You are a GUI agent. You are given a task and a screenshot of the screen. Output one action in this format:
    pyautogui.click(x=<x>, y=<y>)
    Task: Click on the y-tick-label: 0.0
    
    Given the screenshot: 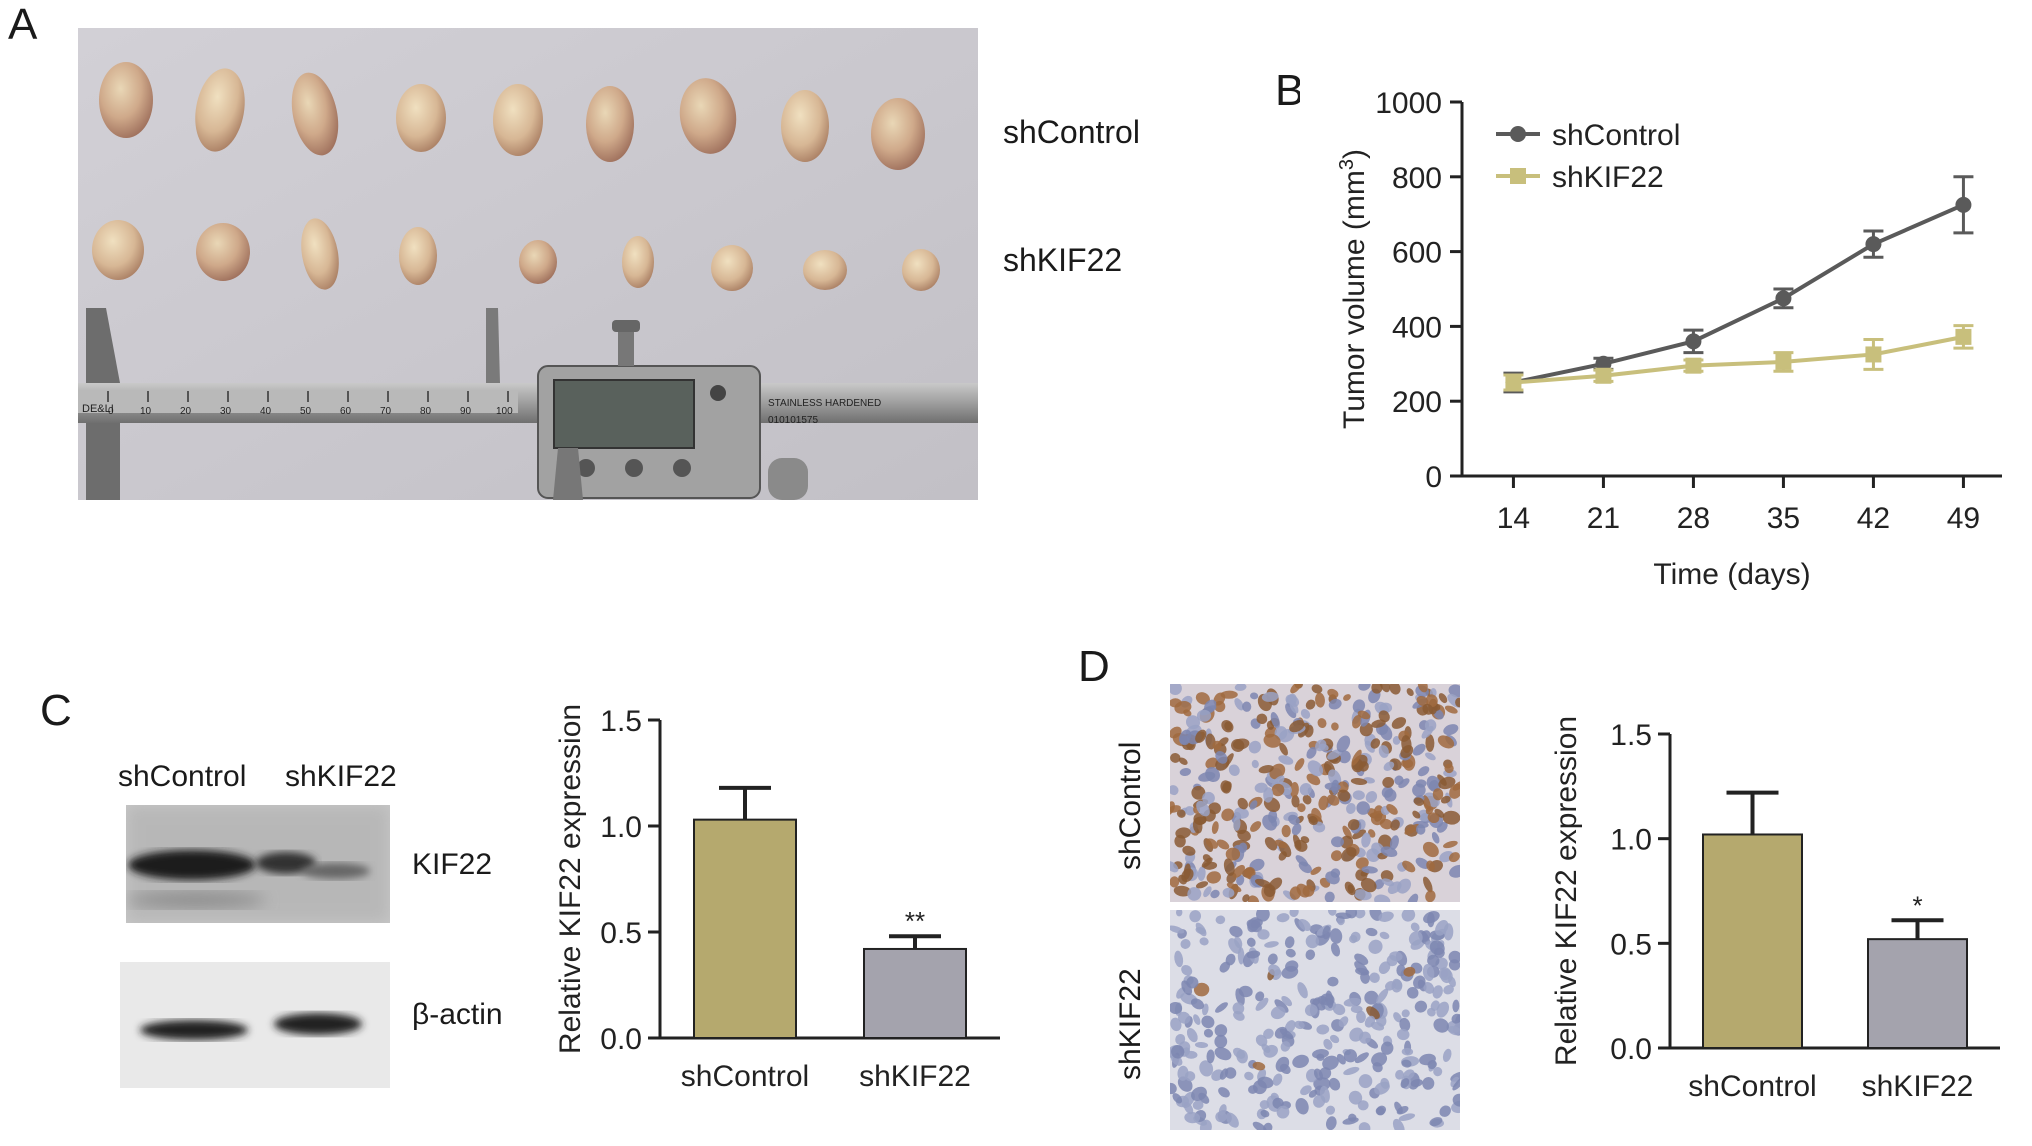 What is the action you would take?
    pyautogui.click(x=621, y=1039)
    